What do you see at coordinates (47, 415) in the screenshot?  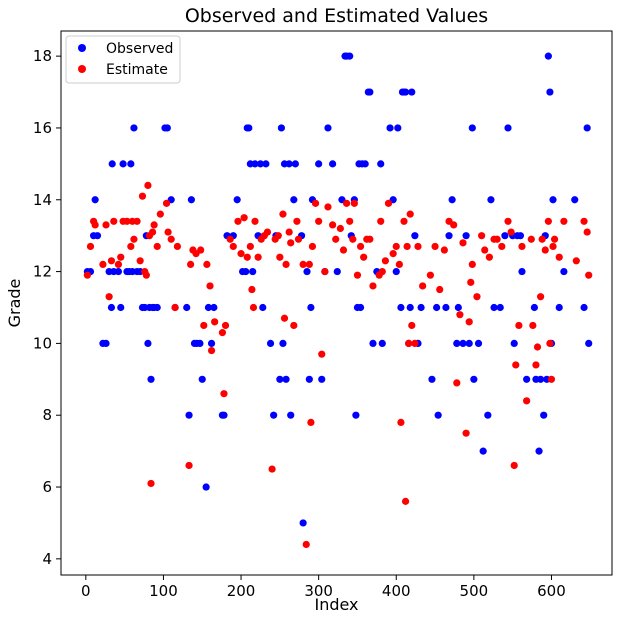 I see `y-tick-label: 8` at bounding box center [47, 415].